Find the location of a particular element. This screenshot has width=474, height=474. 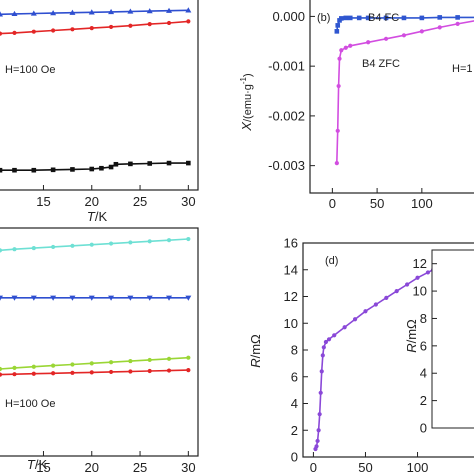

panel-b-ticks: 0 50 100 0.000 -0.001 -0.002 -0.003 is located at coordinates (350, 110).